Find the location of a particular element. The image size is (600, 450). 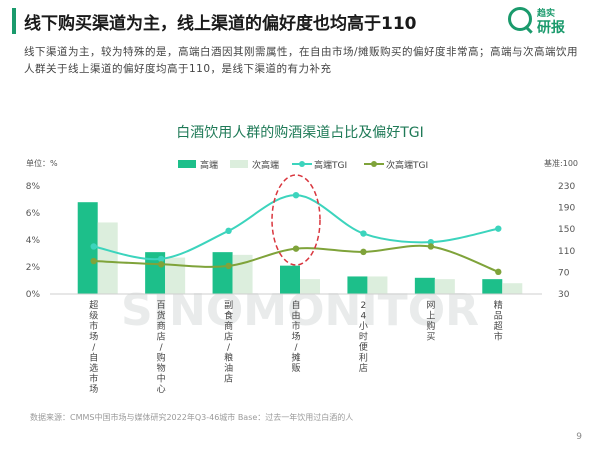

y-tick-left: 6% is located at coordinates (33, 214).